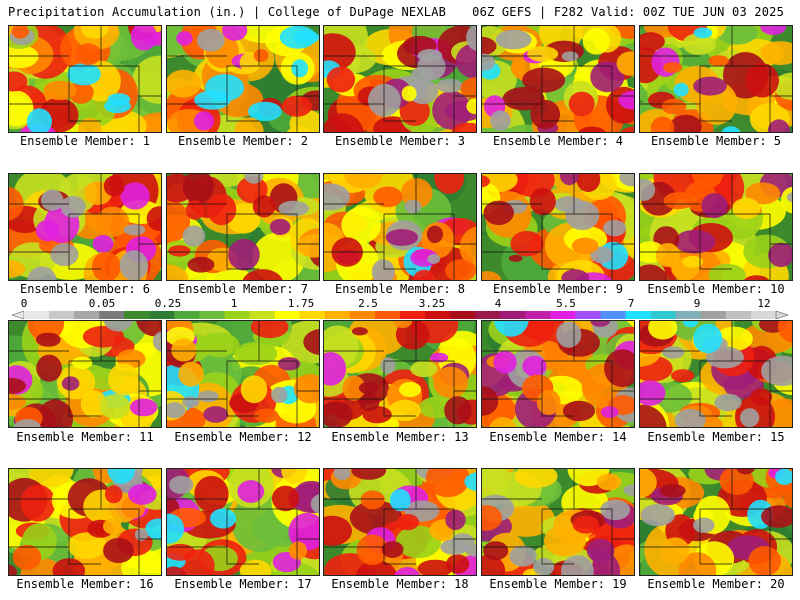  Describe the element at coordinates (168, 303) in the screenshot. I see `colorbar-tick-label: 0.25` at that location.